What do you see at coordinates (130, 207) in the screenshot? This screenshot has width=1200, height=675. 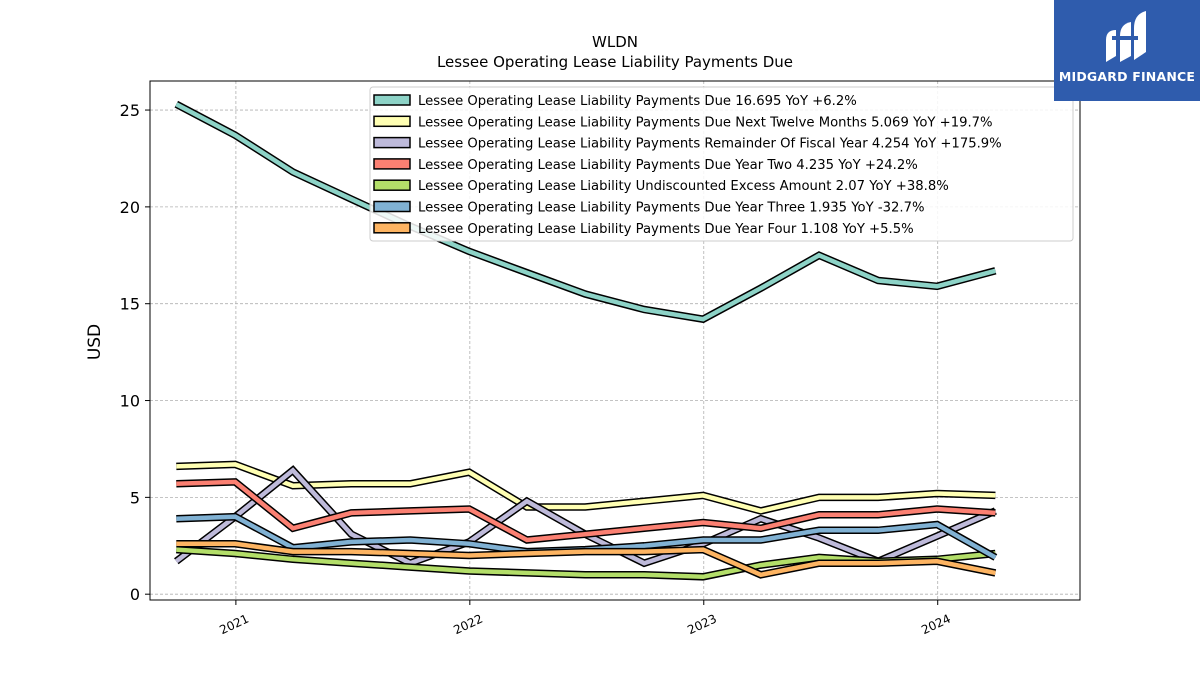 I see `y-tick-label: 20` at bounding box center [130, 207].